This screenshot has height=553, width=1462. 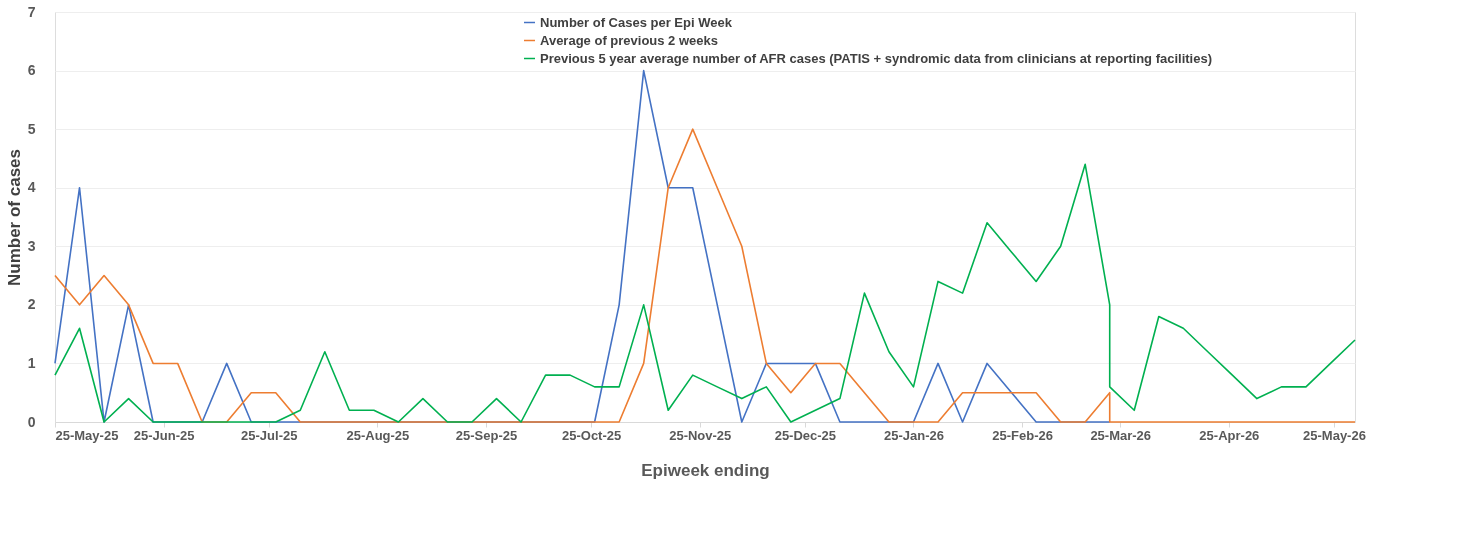 I want to click on y-tick-label: 6, so click(x=31, y=70).